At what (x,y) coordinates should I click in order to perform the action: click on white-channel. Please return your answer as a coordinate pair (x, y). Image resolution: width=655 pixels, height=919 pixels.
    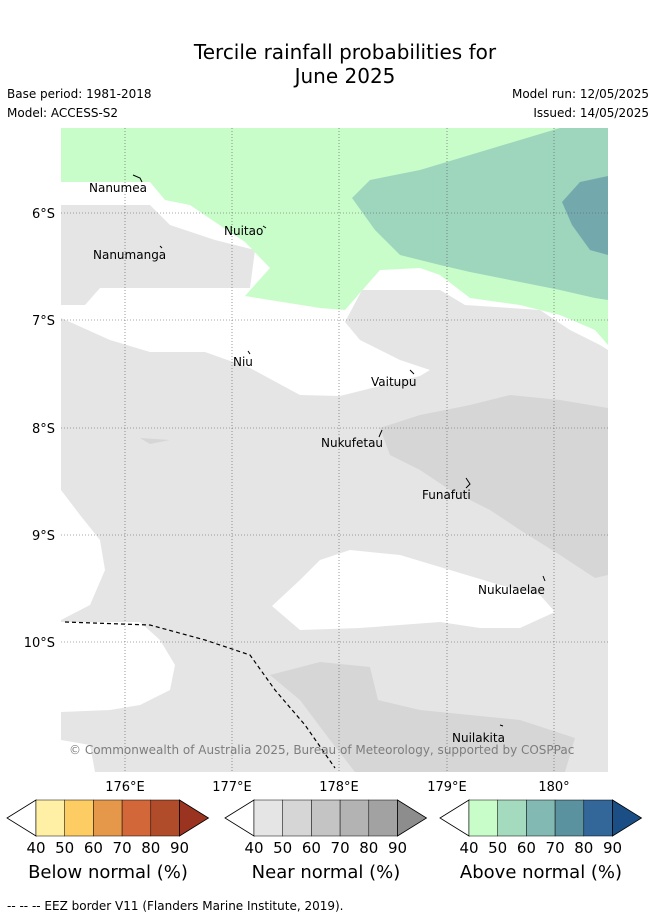
    Looking at the image, I should click on (413, 590).